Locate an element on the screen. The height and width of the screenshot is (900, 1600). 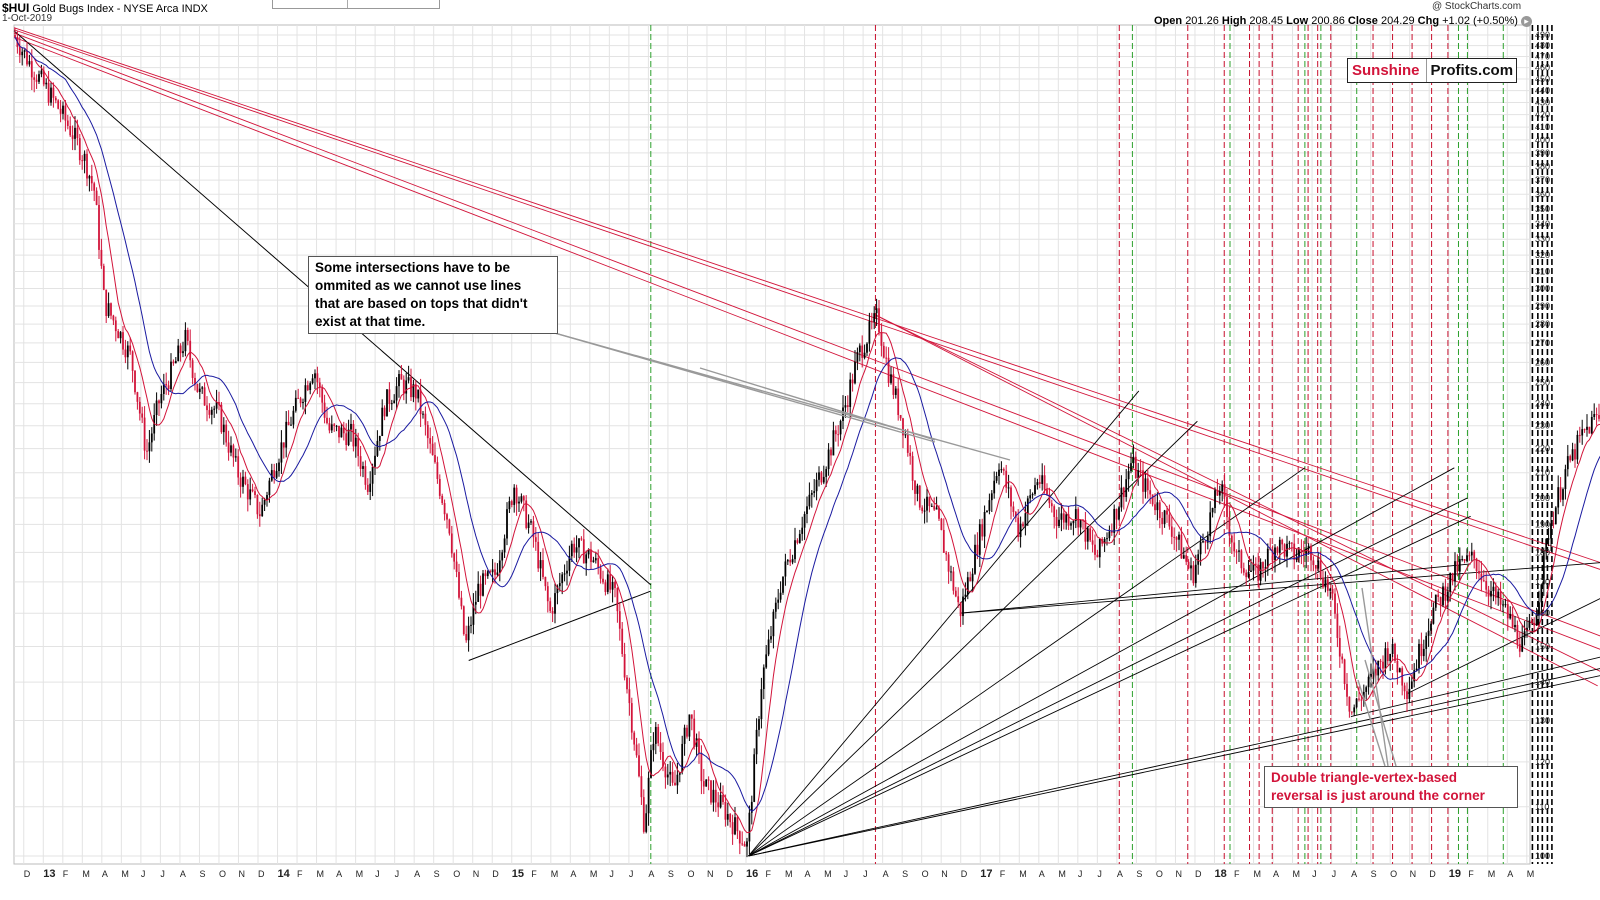
chg-label: Chg is located at coordinates (1428, 21).